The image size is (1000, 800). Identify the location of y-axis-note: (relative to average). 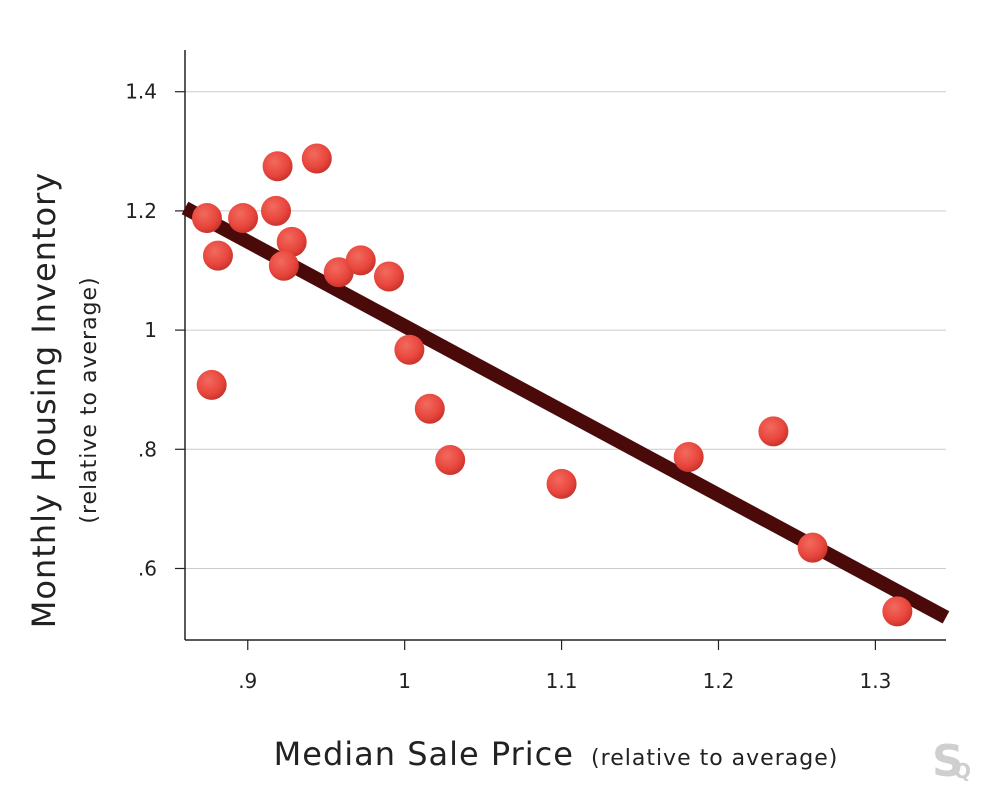
(89, 399).